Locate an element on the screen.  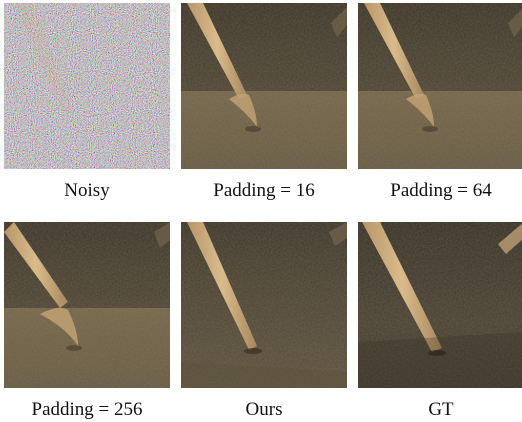
caption-padding-256: Padding = 256 is located at coordinates (87, 409).